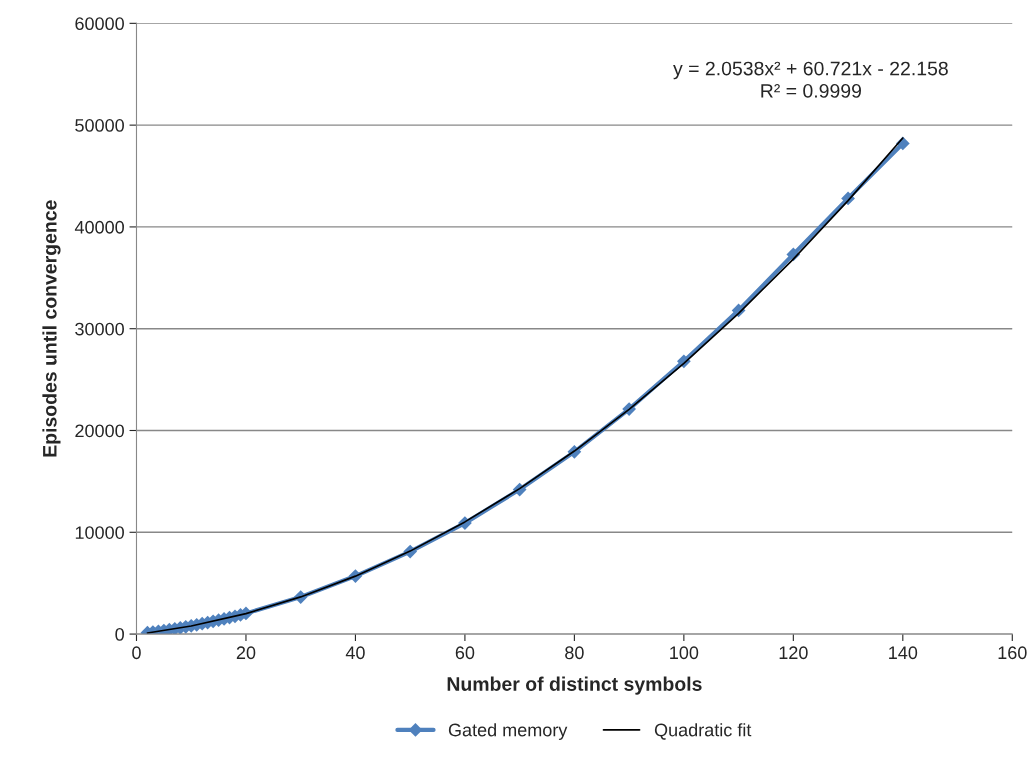 The width and height of the screenshot is (1034, 778). Describe the element at coordinates (51, 328) in the screenshot. I see `y-axis-title: Episodes until convergence` at that location.